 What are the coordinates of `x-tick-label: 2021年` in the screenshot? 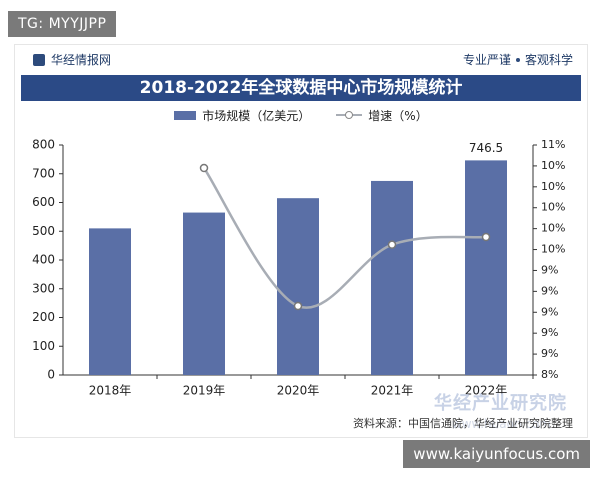 It's located at (392, 391).